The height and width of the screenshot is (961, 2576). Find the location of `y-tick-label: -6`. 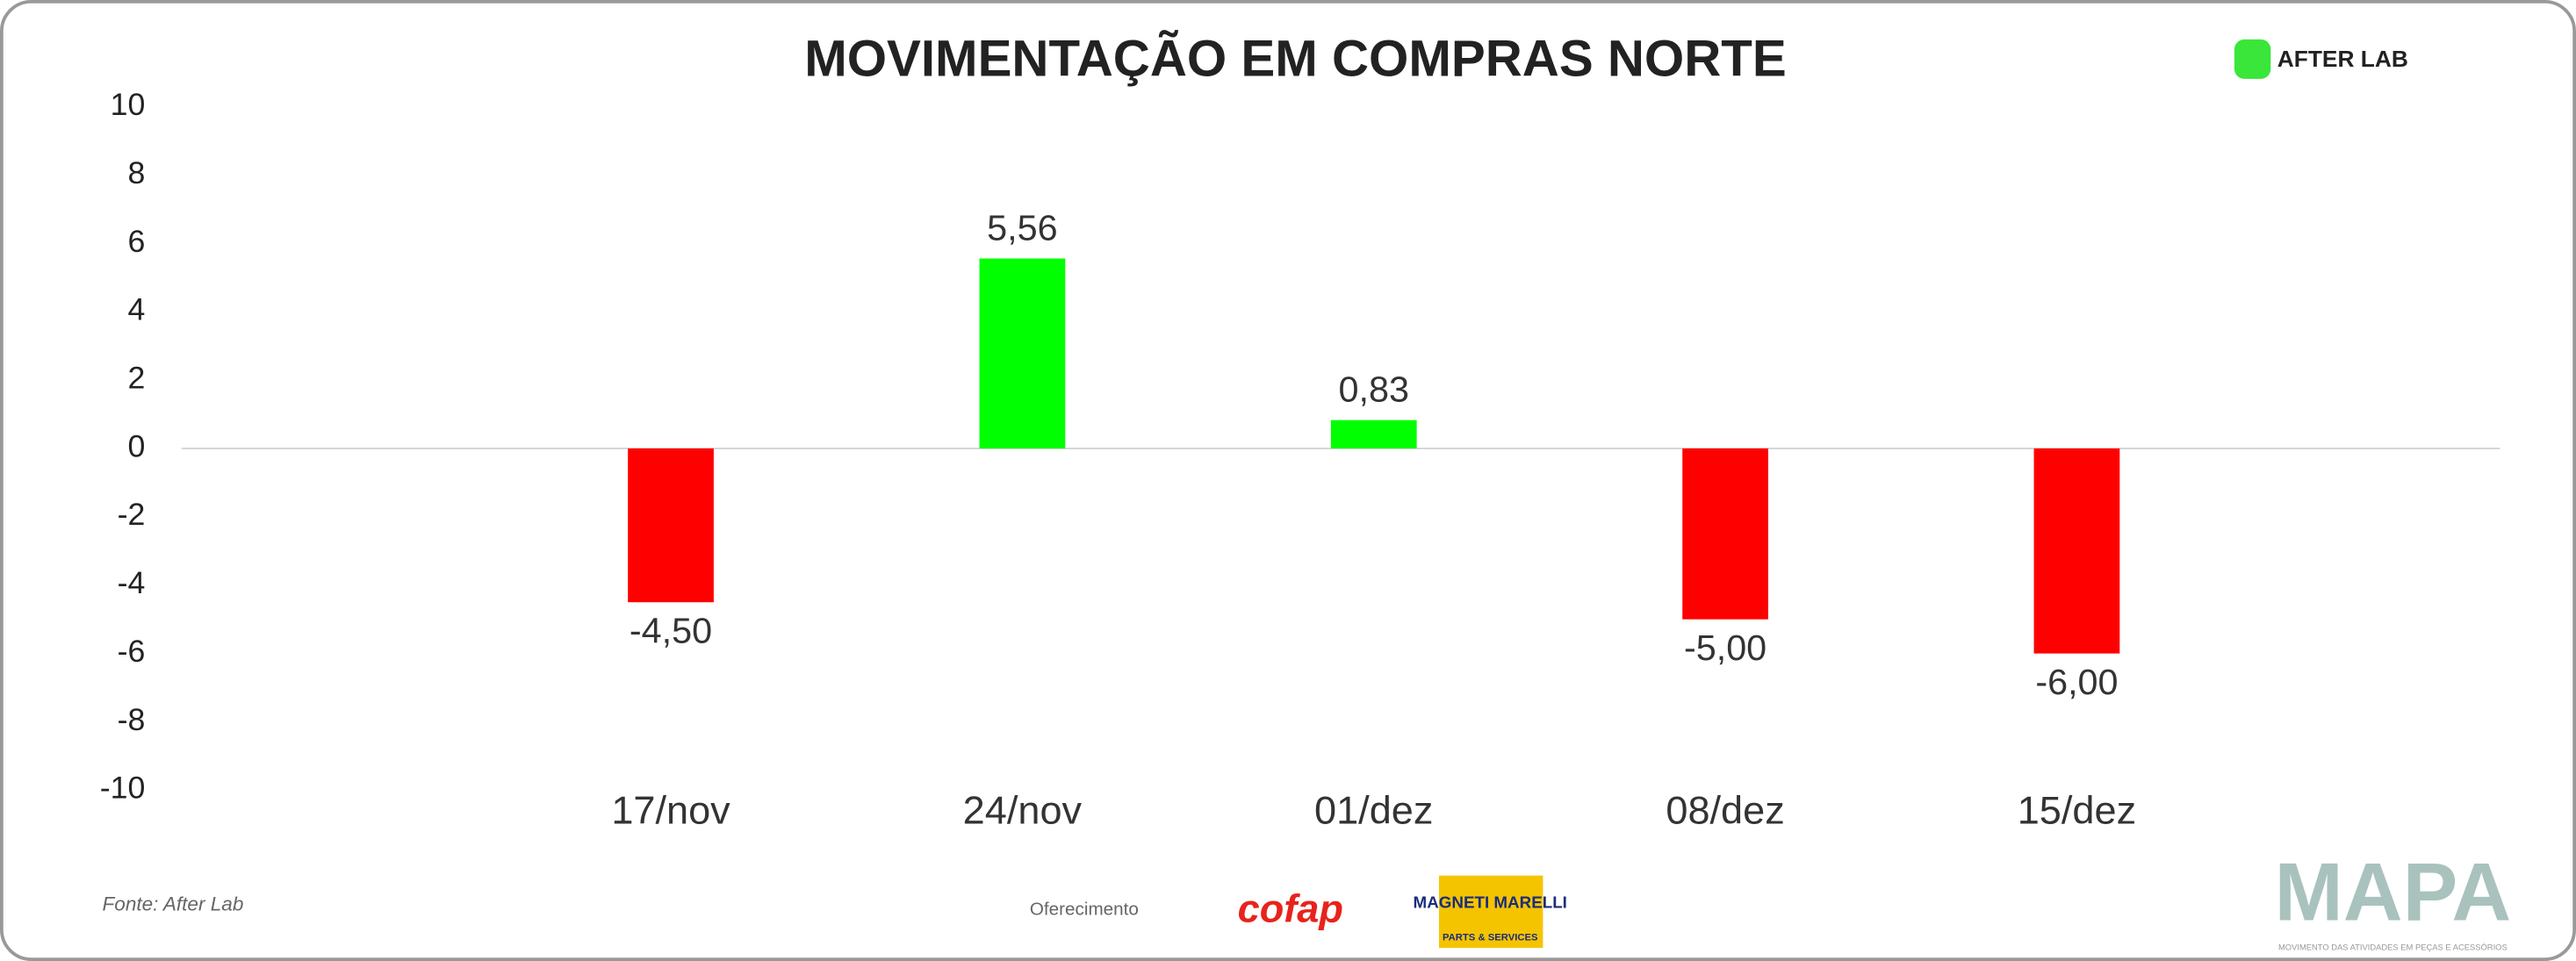

y-tick-label: -6 is located at coordinates (132, 651).